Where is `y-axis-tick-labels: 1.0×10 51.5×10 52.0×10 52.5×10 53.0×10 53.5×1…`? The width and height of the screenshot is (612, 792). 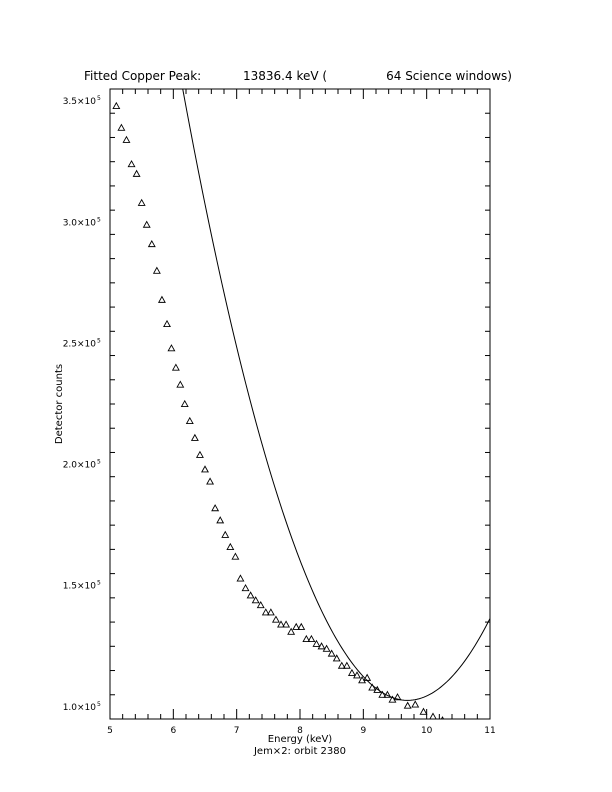 y-axis-tick-labels: 1.0×10 51.5×10 52.0×10 52.5×10 53.0×10 53.5×1… is located at coordinates (82, 404).